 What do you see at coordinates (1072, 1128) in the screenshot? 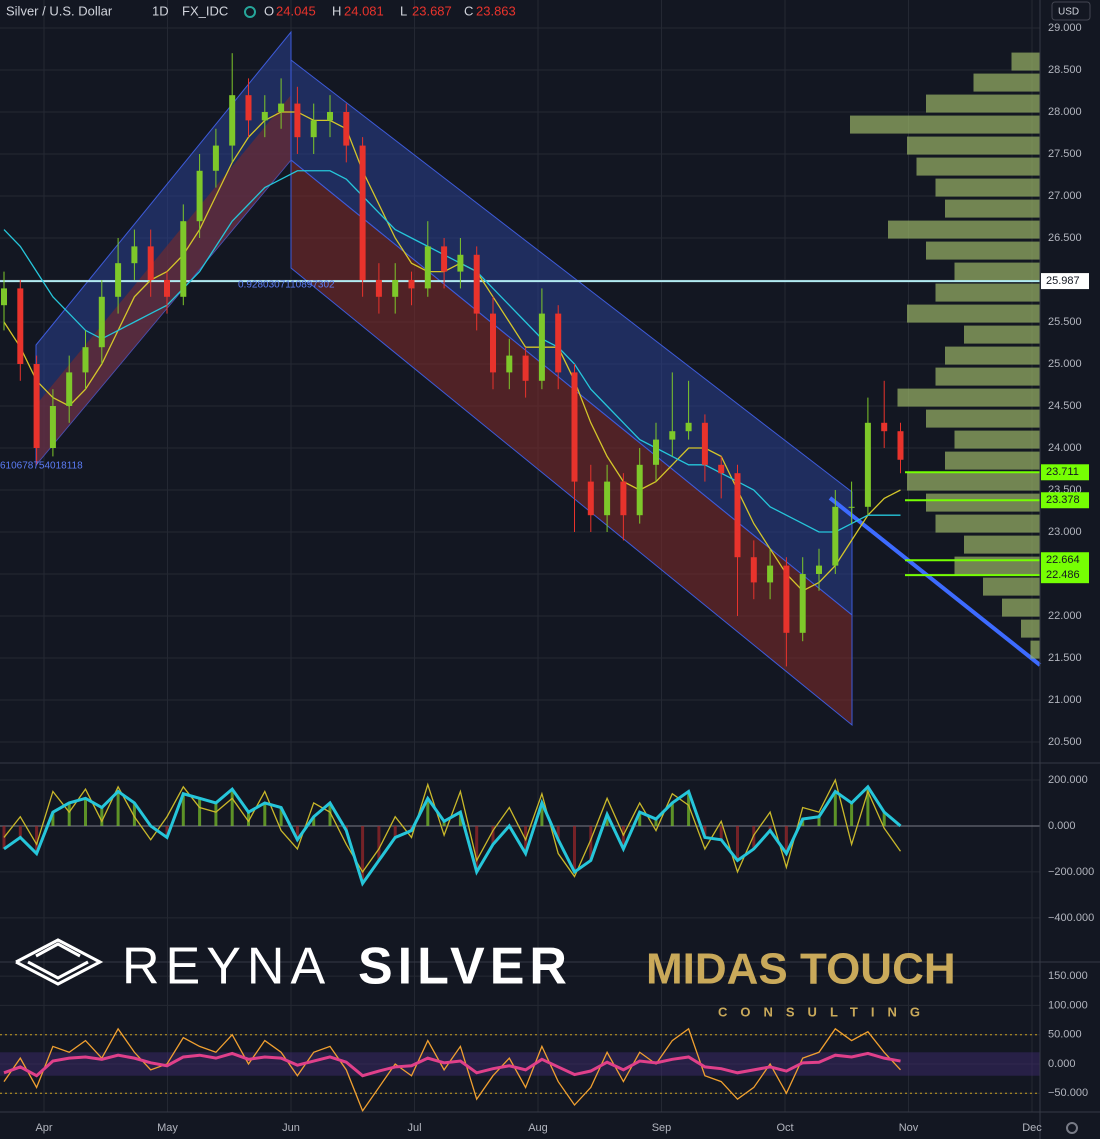
I see `settings-icon` at bounding box center [1072, 1128].